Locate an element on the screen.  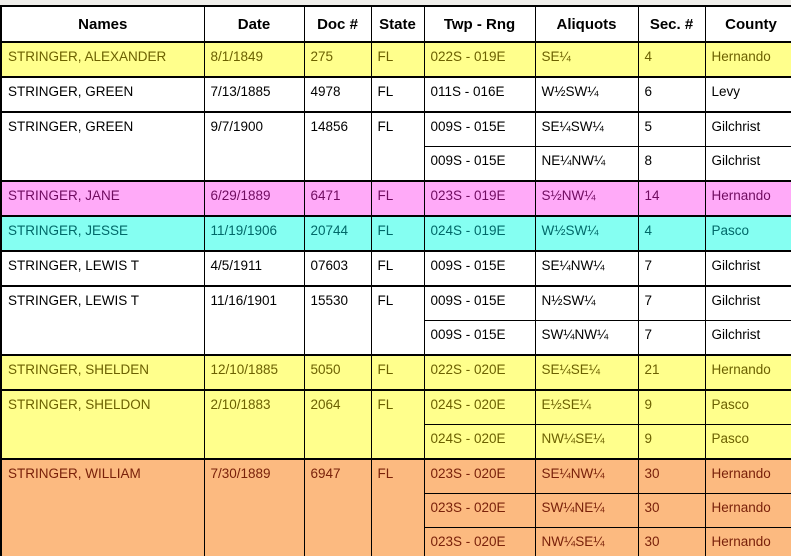
date-cell: 2/10/1883 is located at coordinates (254, 424).